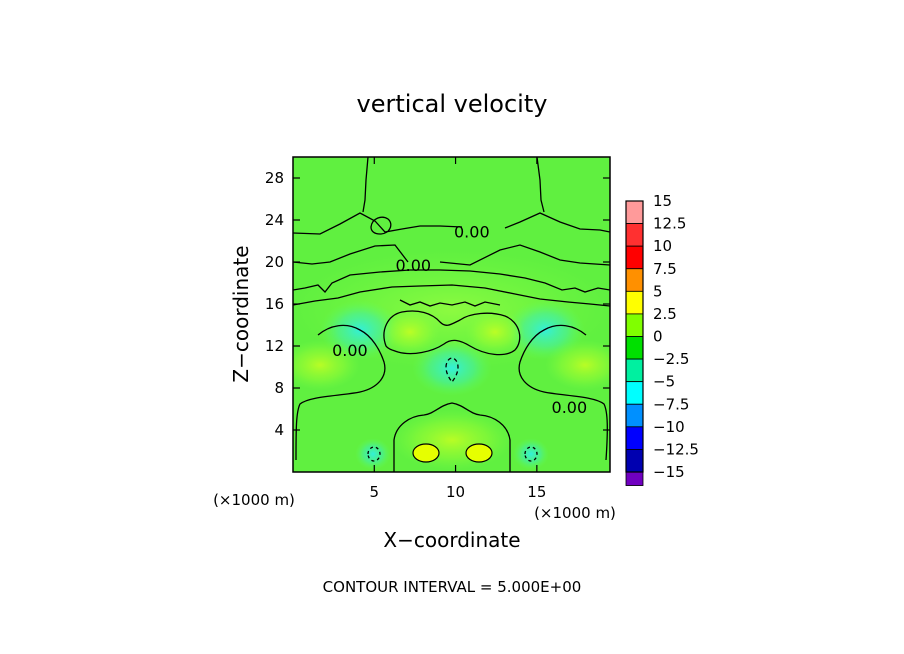  I want to click on x-axis-label: X−coordinate, so click(451, 540).